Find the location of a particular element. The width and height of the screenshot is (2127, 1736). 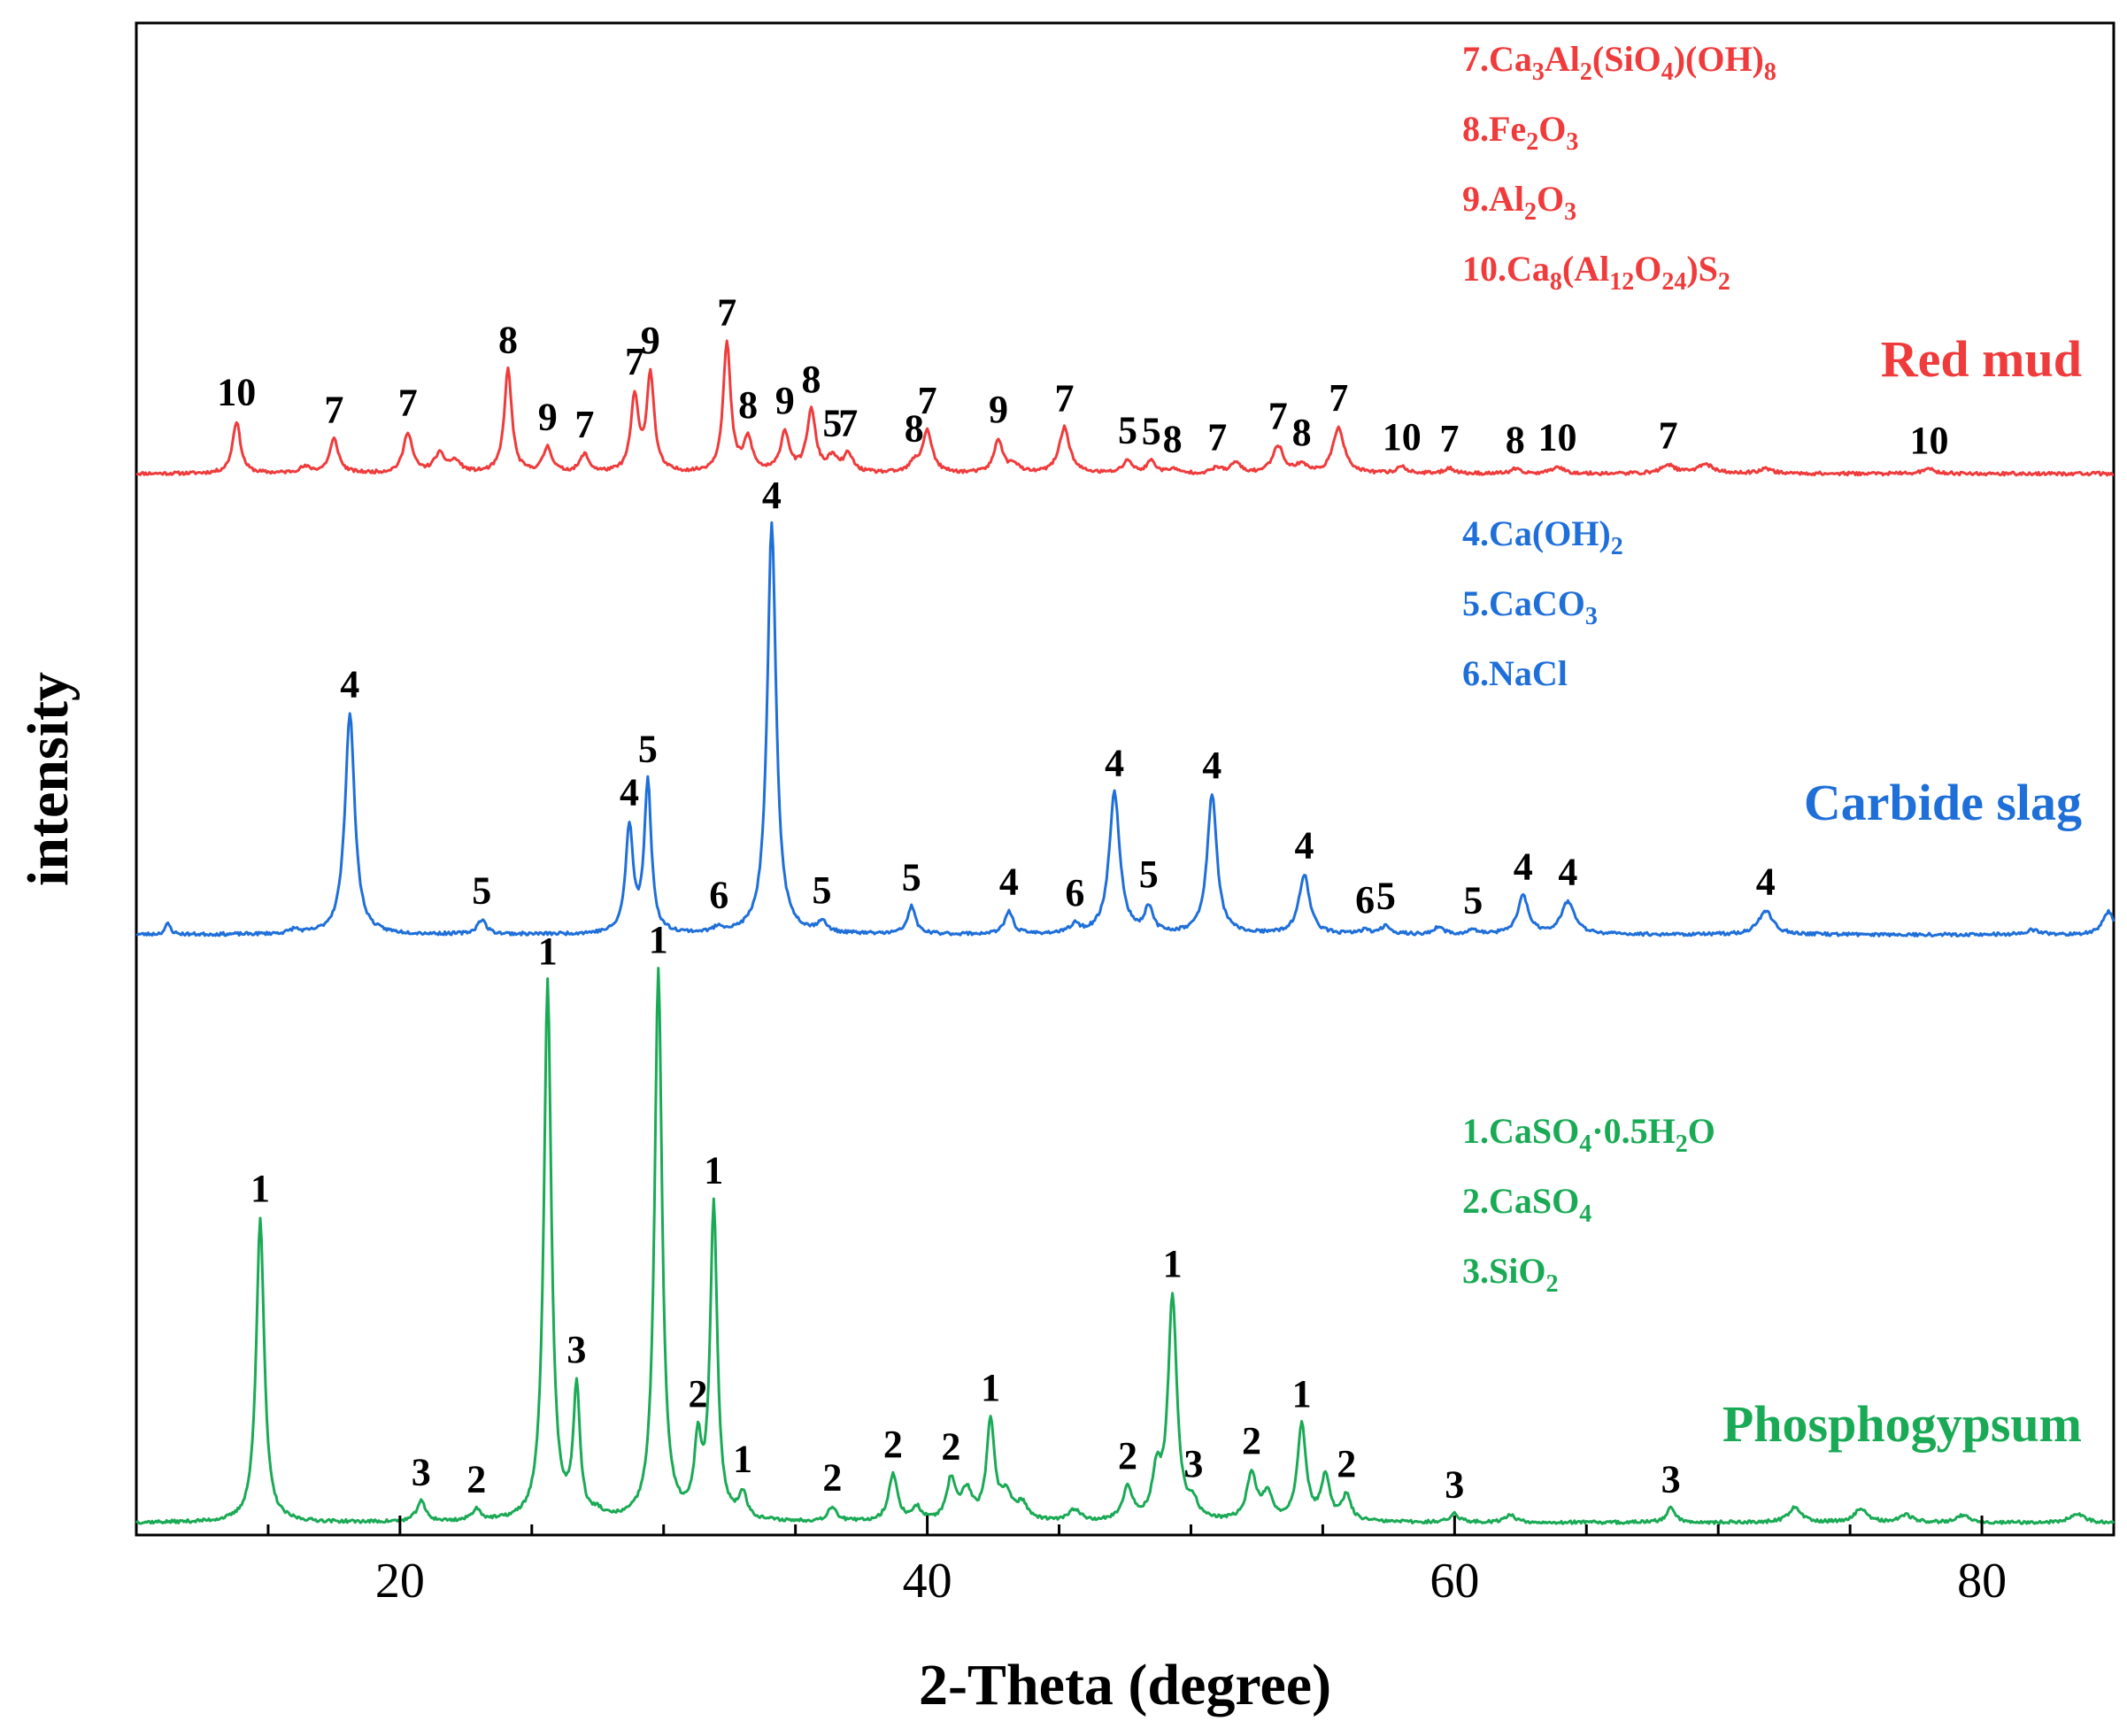

series-name-carbide-slag: Carbide slag is located at coordinates (1943, 803).